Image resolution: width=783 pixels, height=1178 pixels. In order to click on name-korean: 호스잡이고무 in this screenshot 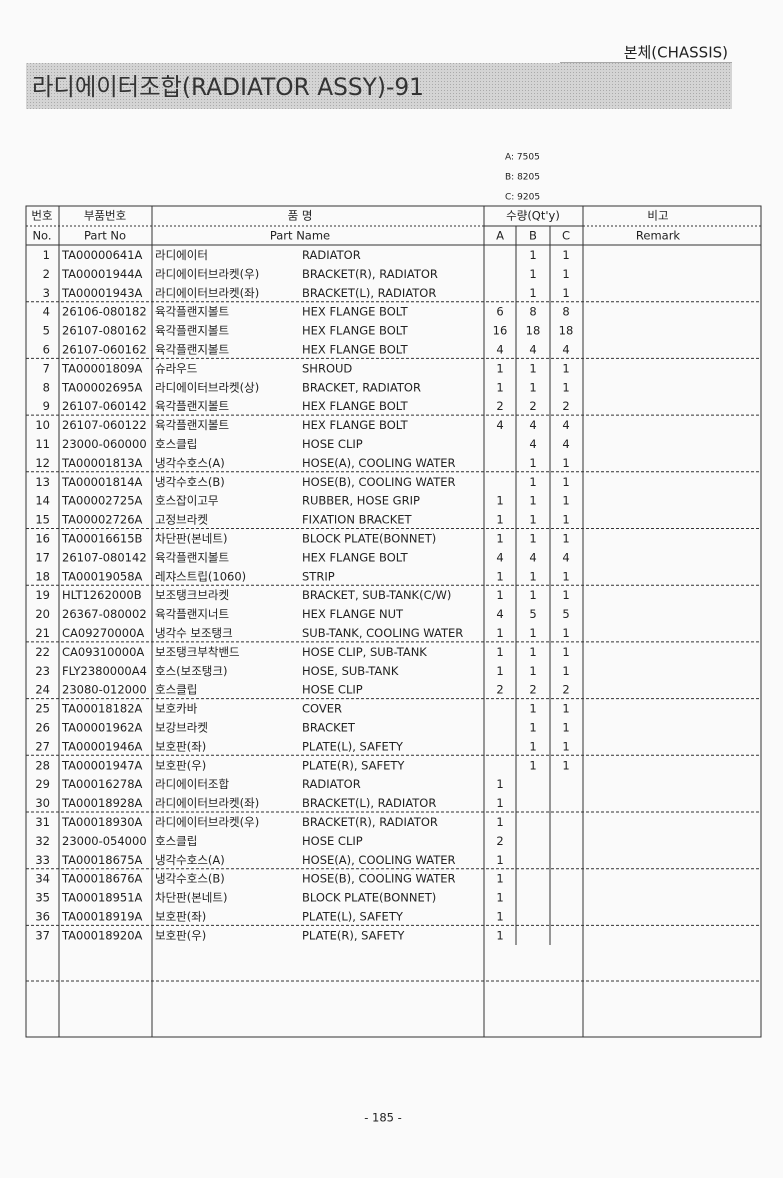, I will do `click(186, 501)`.